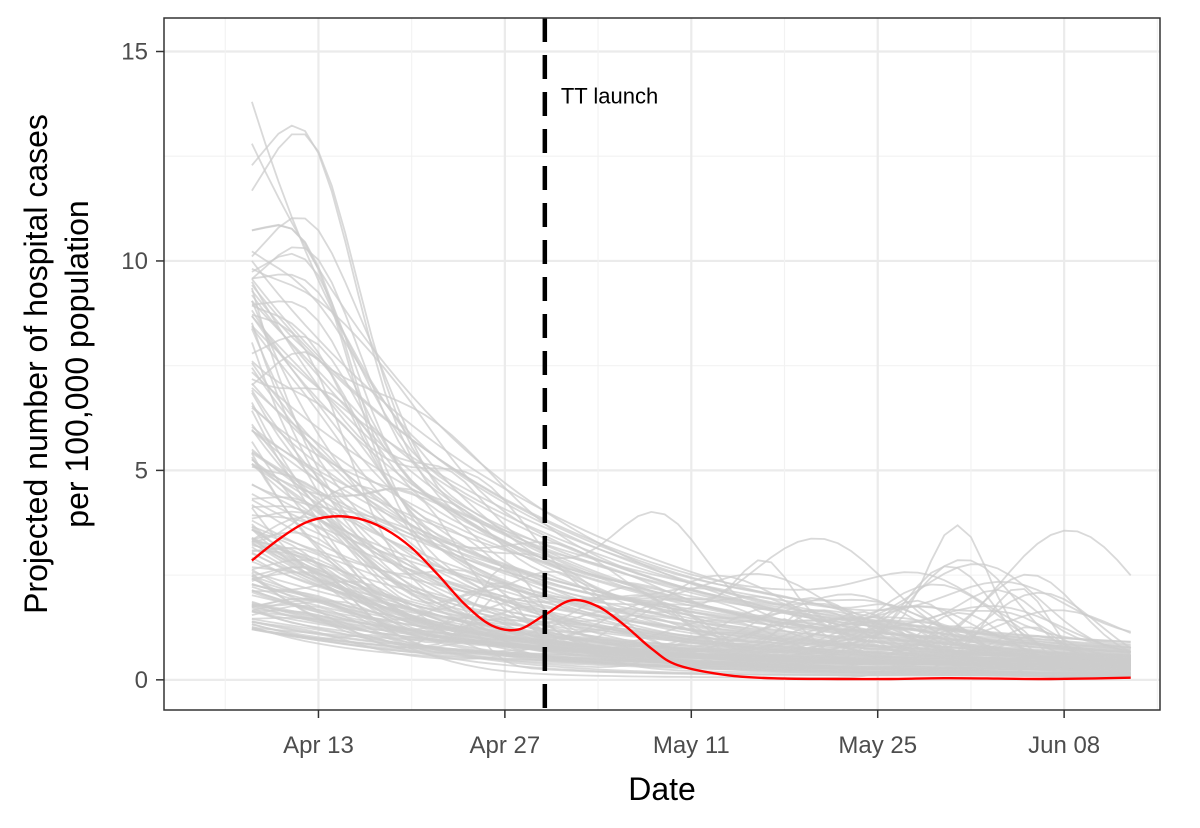 This screenshot has width=1200, height=828. Describe the element at coordinates (141, 470) in the screenshot. I see `y-tick-label: 5` at that location.